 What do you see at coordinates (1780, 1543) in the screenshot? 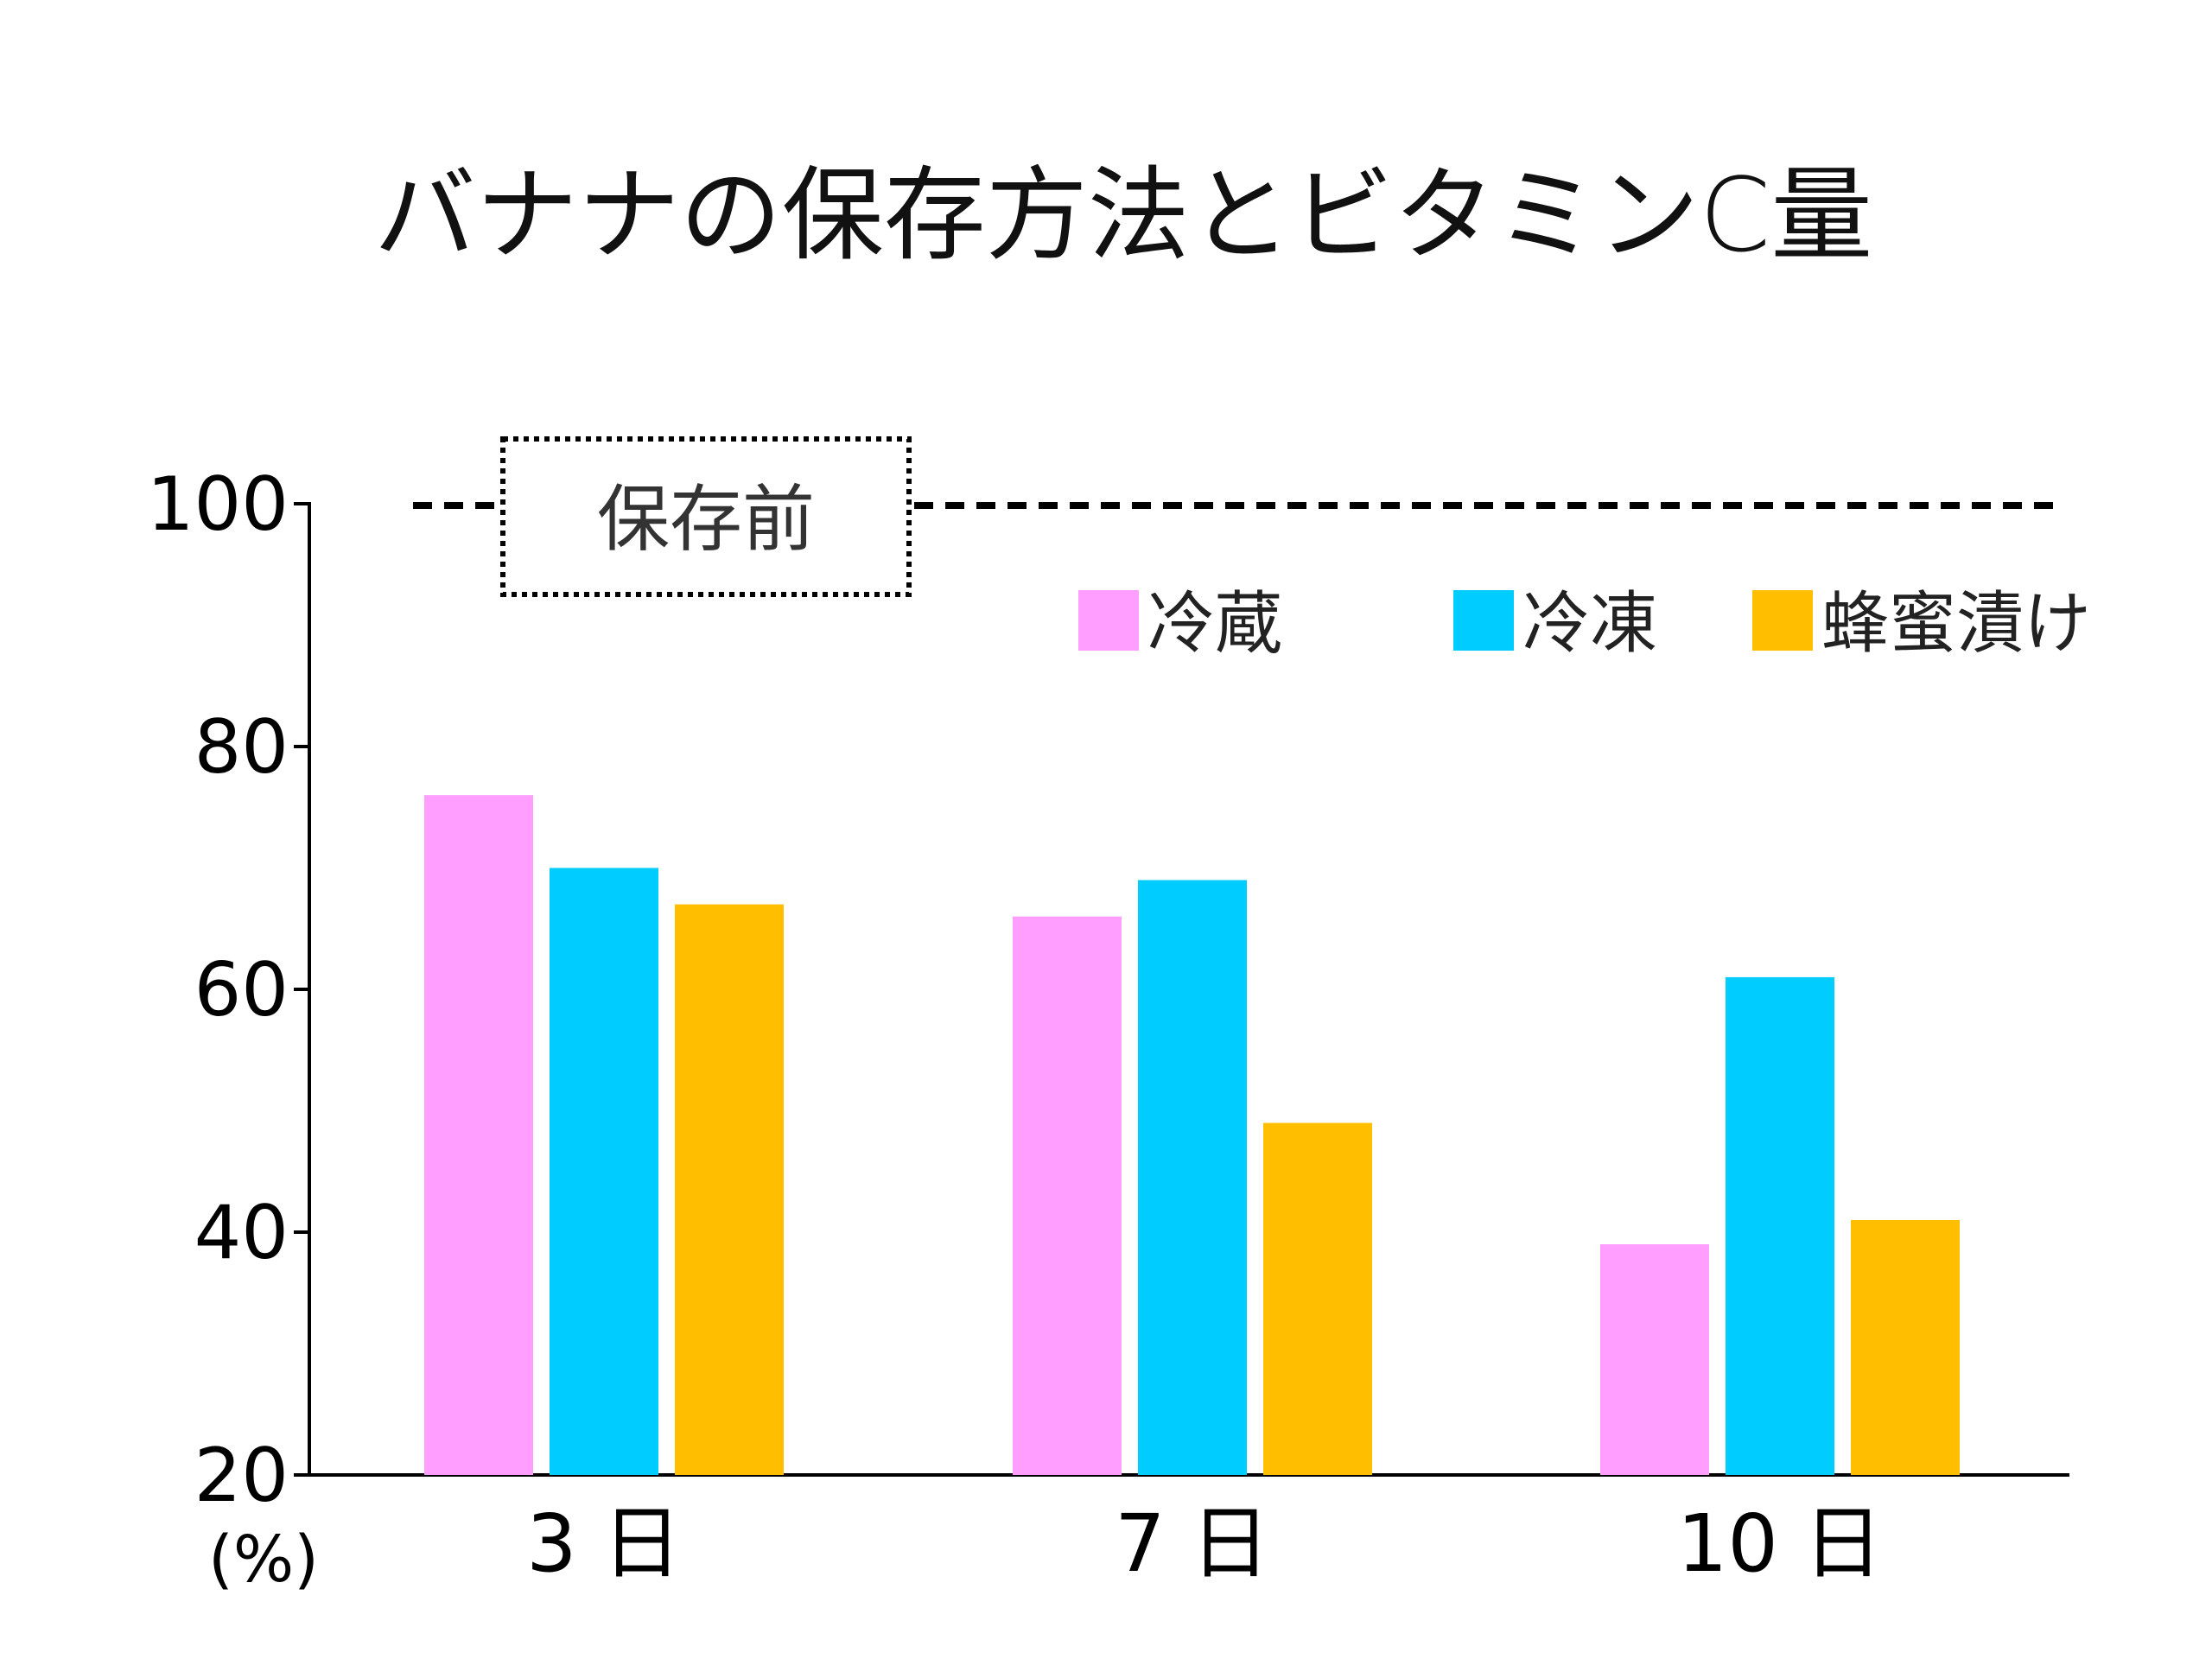
I see `x-category-label: 10 日` at bounding box center [1780, 1543].